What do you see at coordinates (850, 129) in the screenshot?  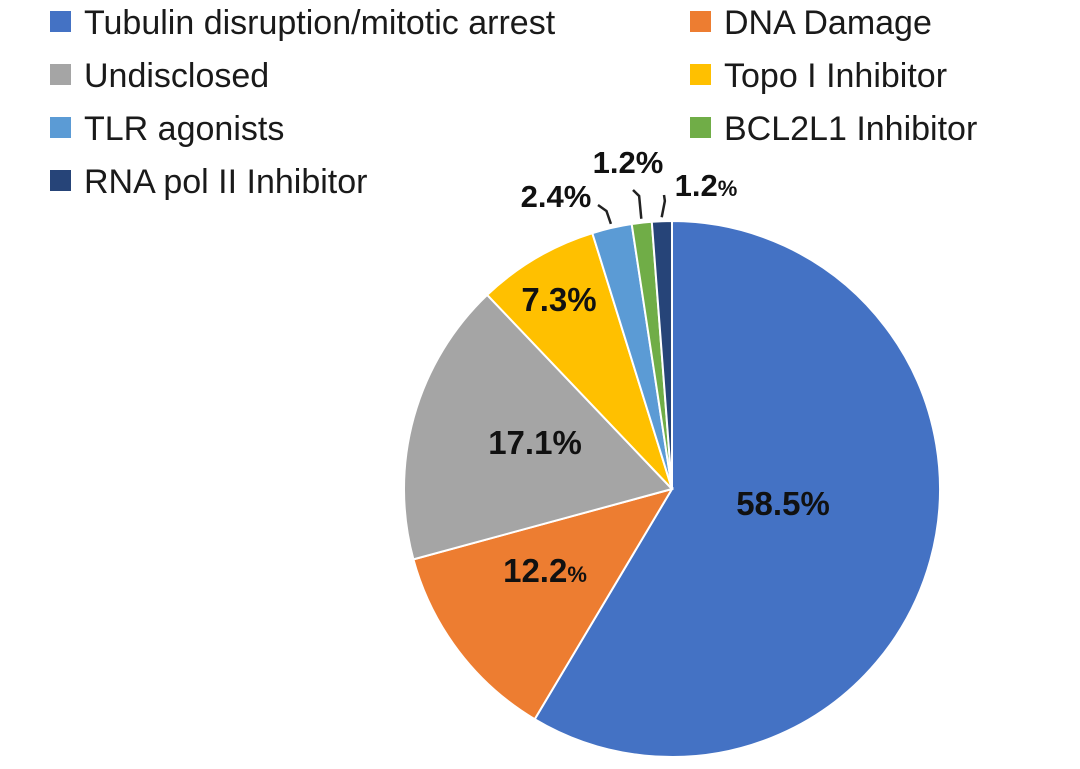 I see `legend-label: BCL2L1 Inhibitor` at bounding box center [850, 129].